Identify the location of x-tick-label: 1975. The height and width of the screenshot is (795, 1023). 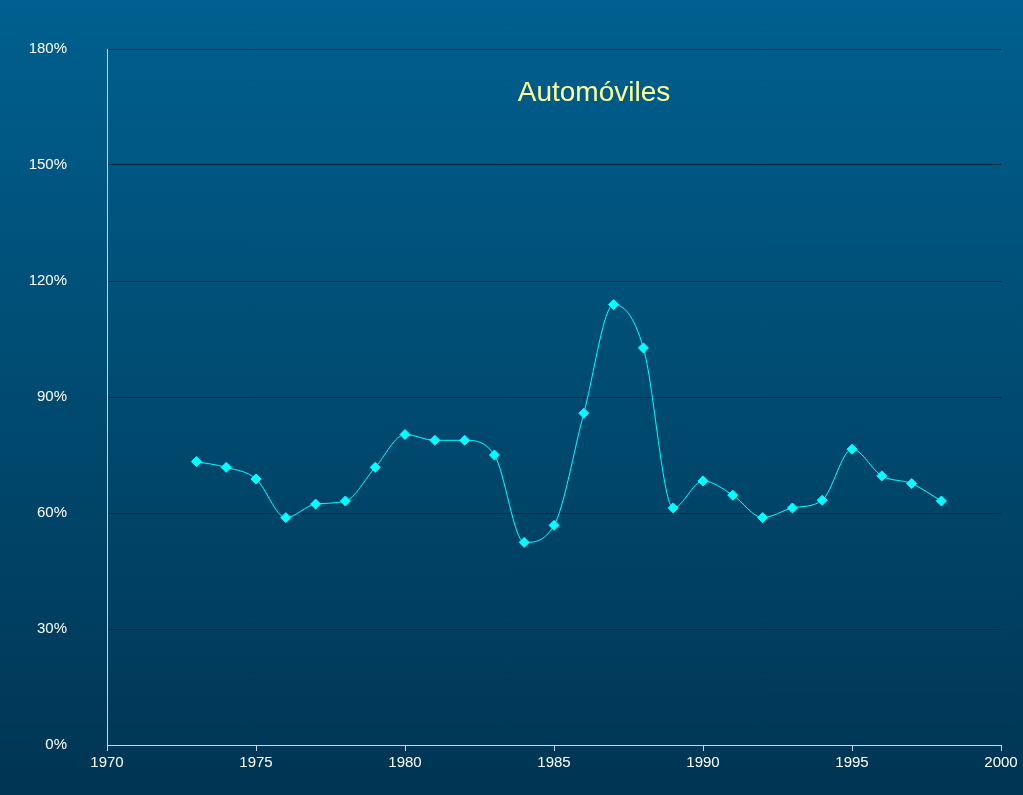
(256, 762).